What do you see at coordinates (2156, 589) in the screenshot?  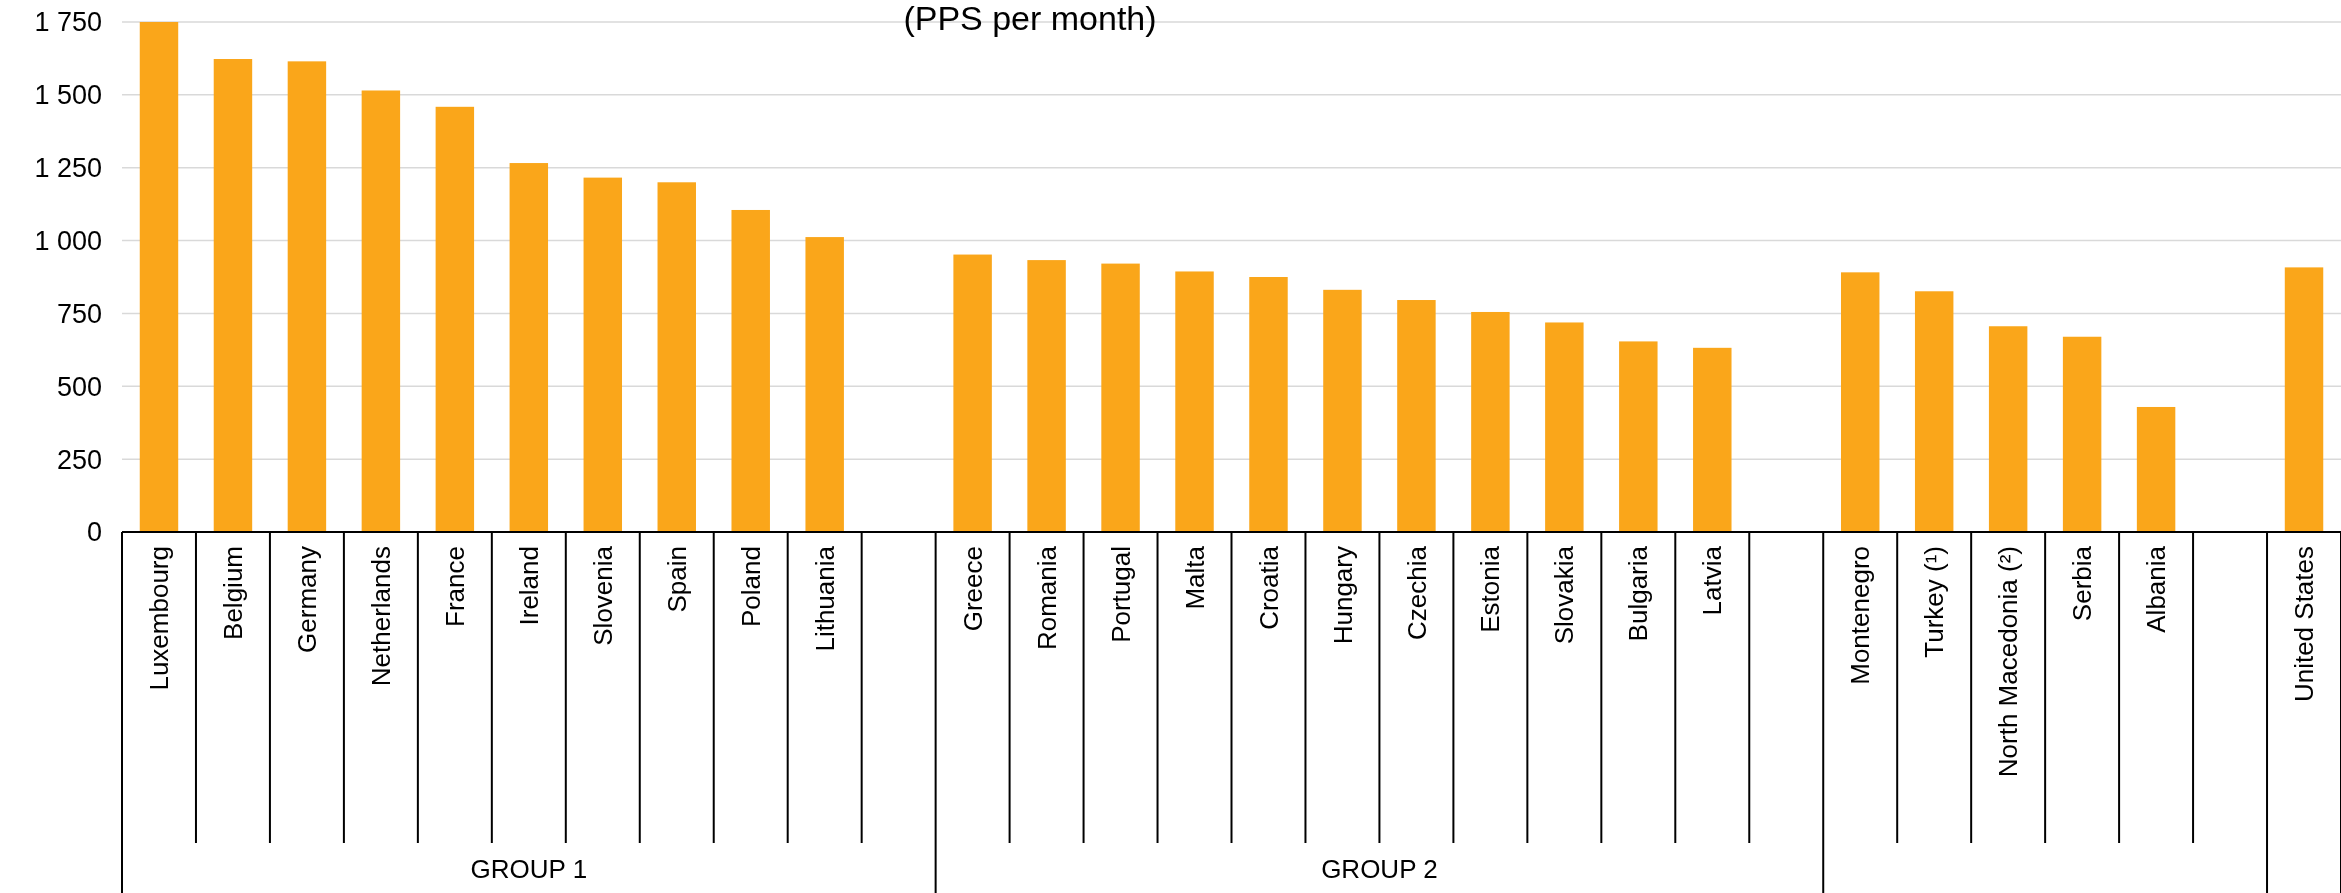 I see `x-tick-label: Albania` at bounding box center [2156, 589].